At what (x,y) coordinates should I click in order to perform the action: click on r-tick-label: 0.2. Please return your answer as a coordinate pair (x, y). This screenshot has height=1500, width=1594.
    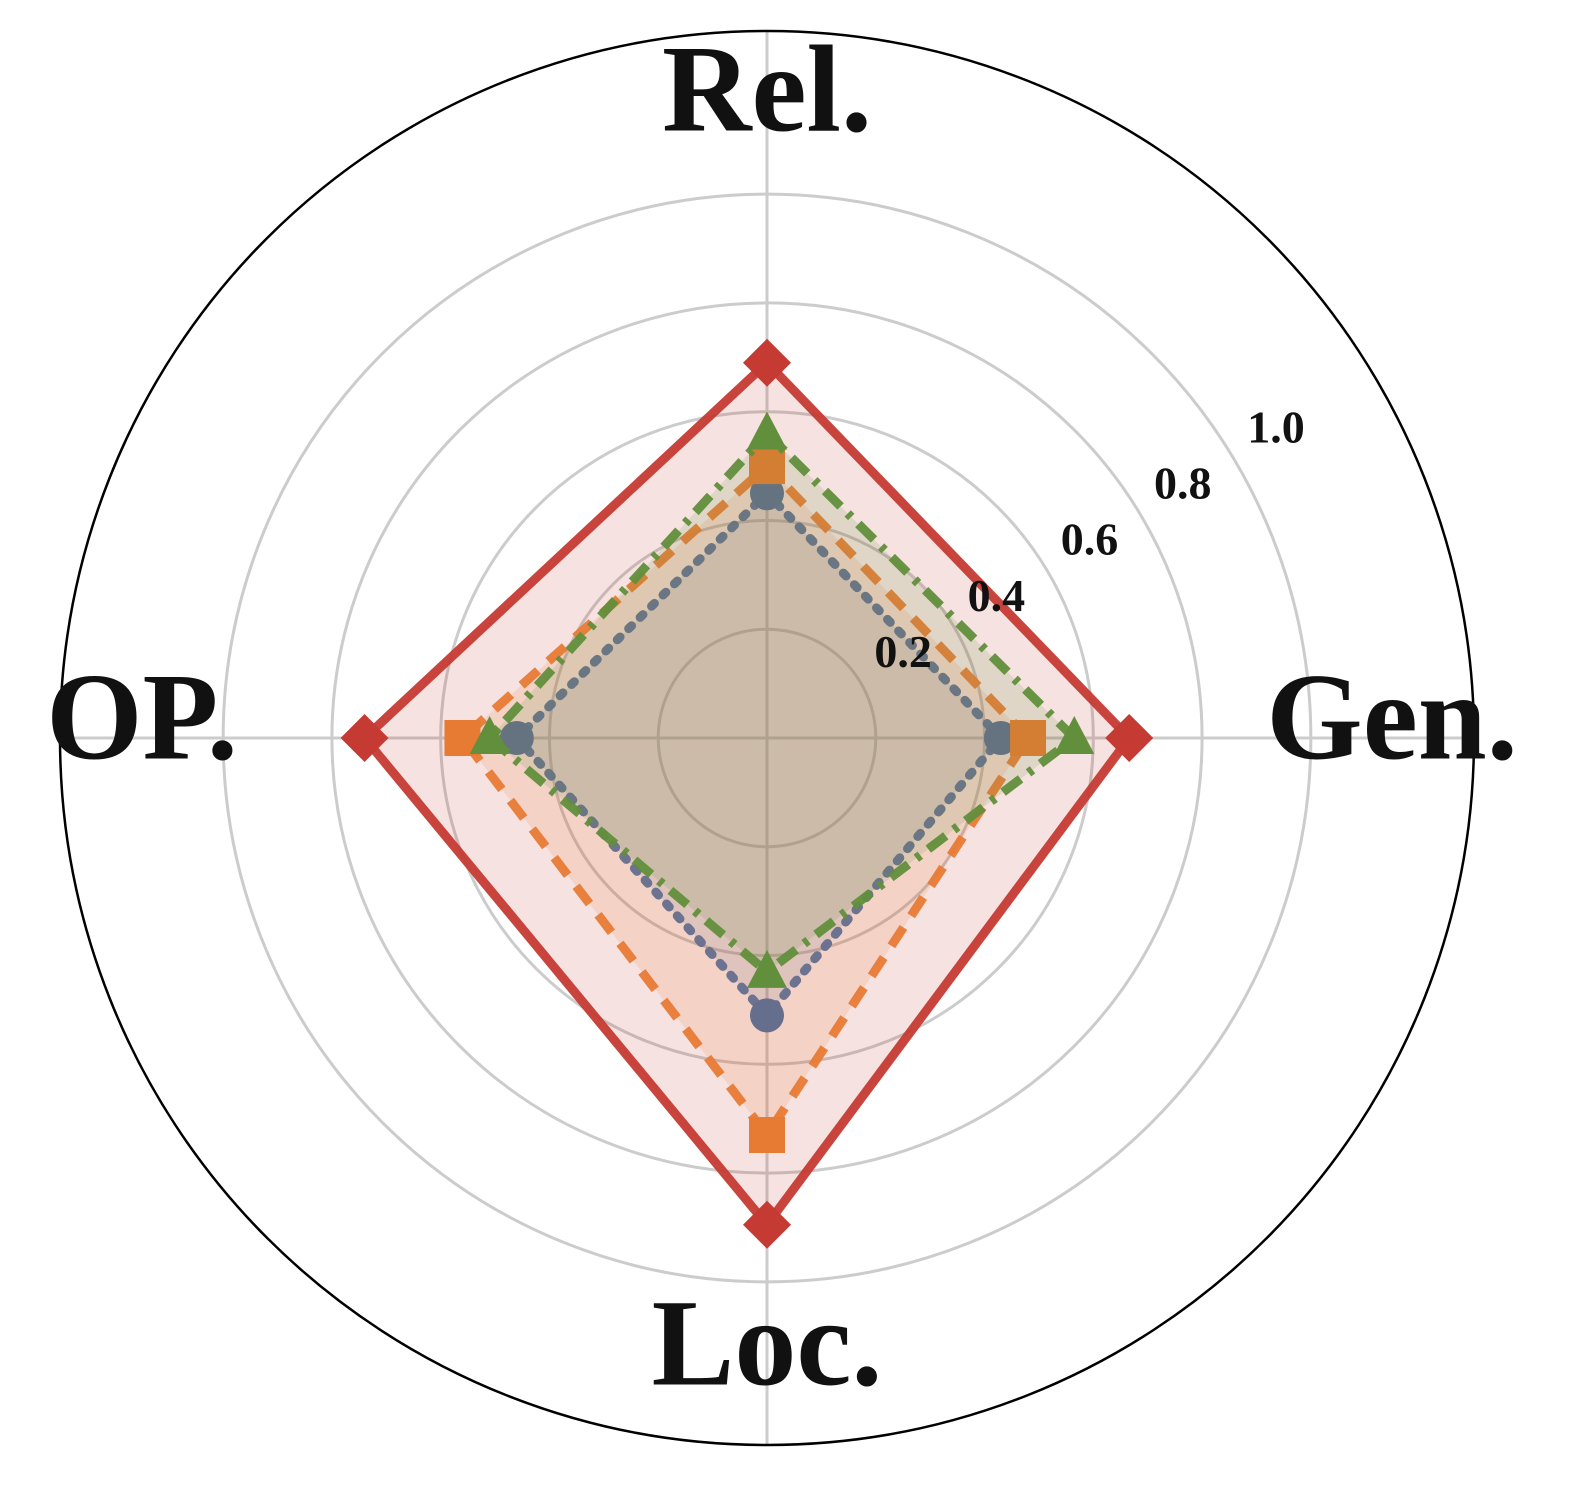
    Looking at the image, I should click on (903, 651).